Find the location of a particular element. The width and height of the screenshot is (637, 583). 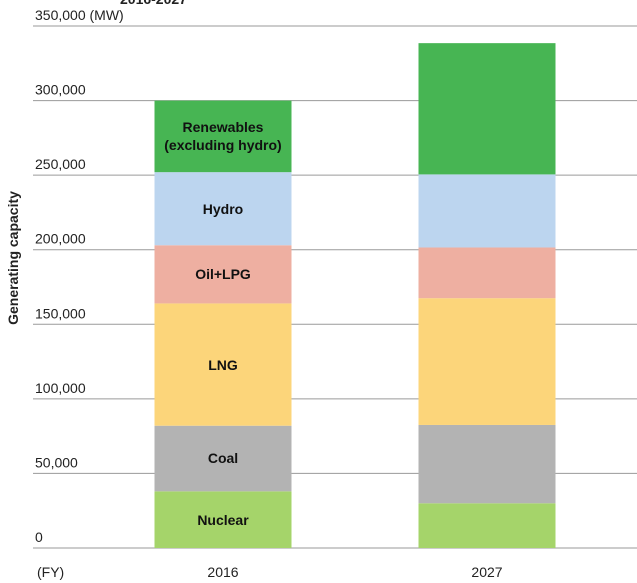

x-axis-label: (FY) is located at coordinates (50, 572).